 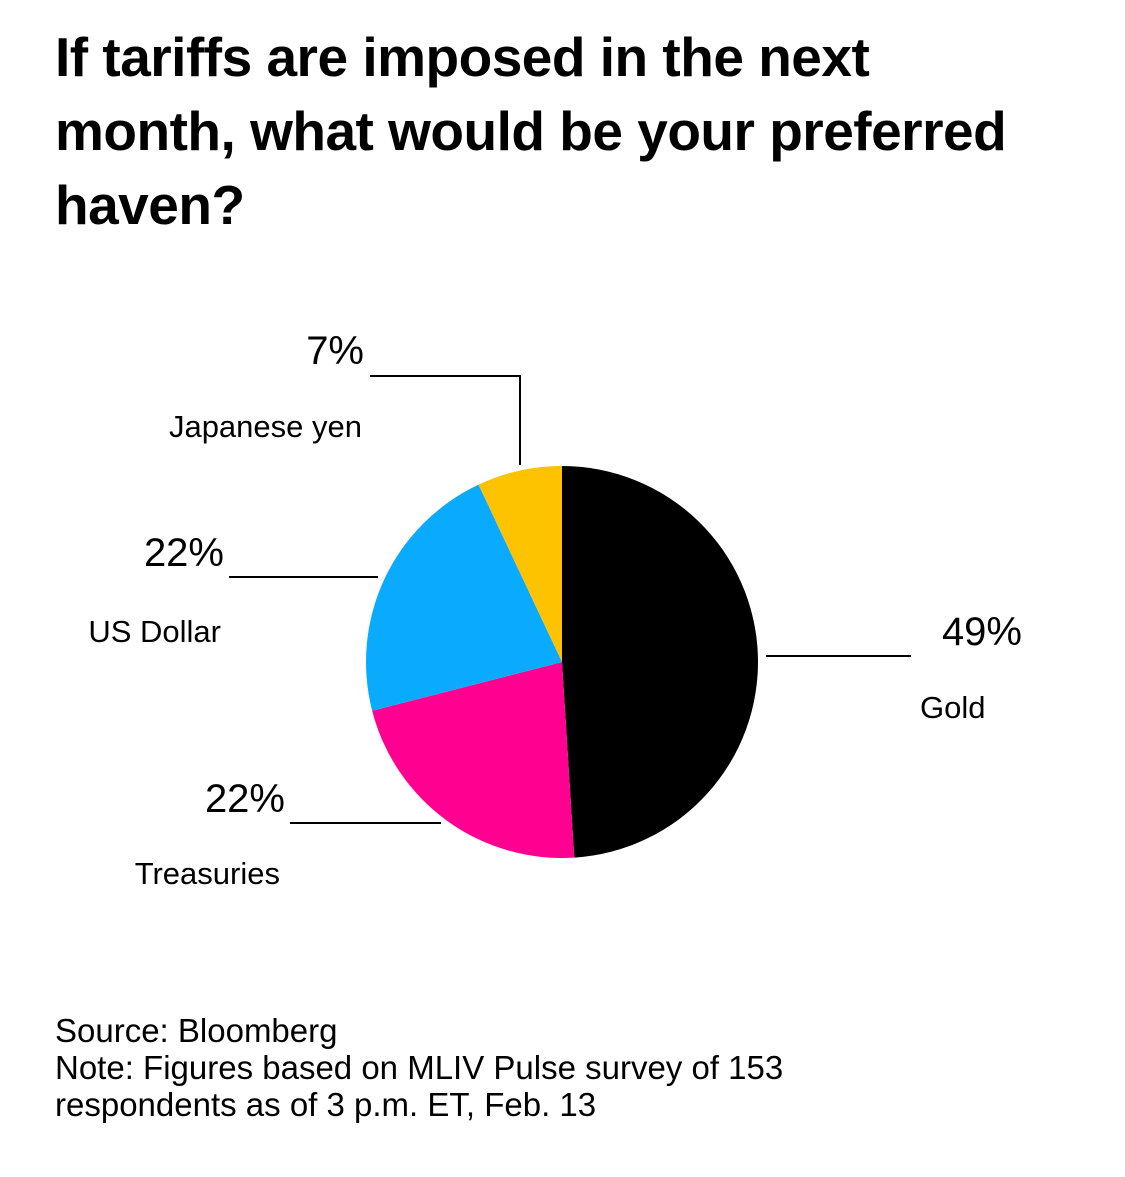 I want to click on value-label-treasuries: 22%, so click(x=245, y=799).